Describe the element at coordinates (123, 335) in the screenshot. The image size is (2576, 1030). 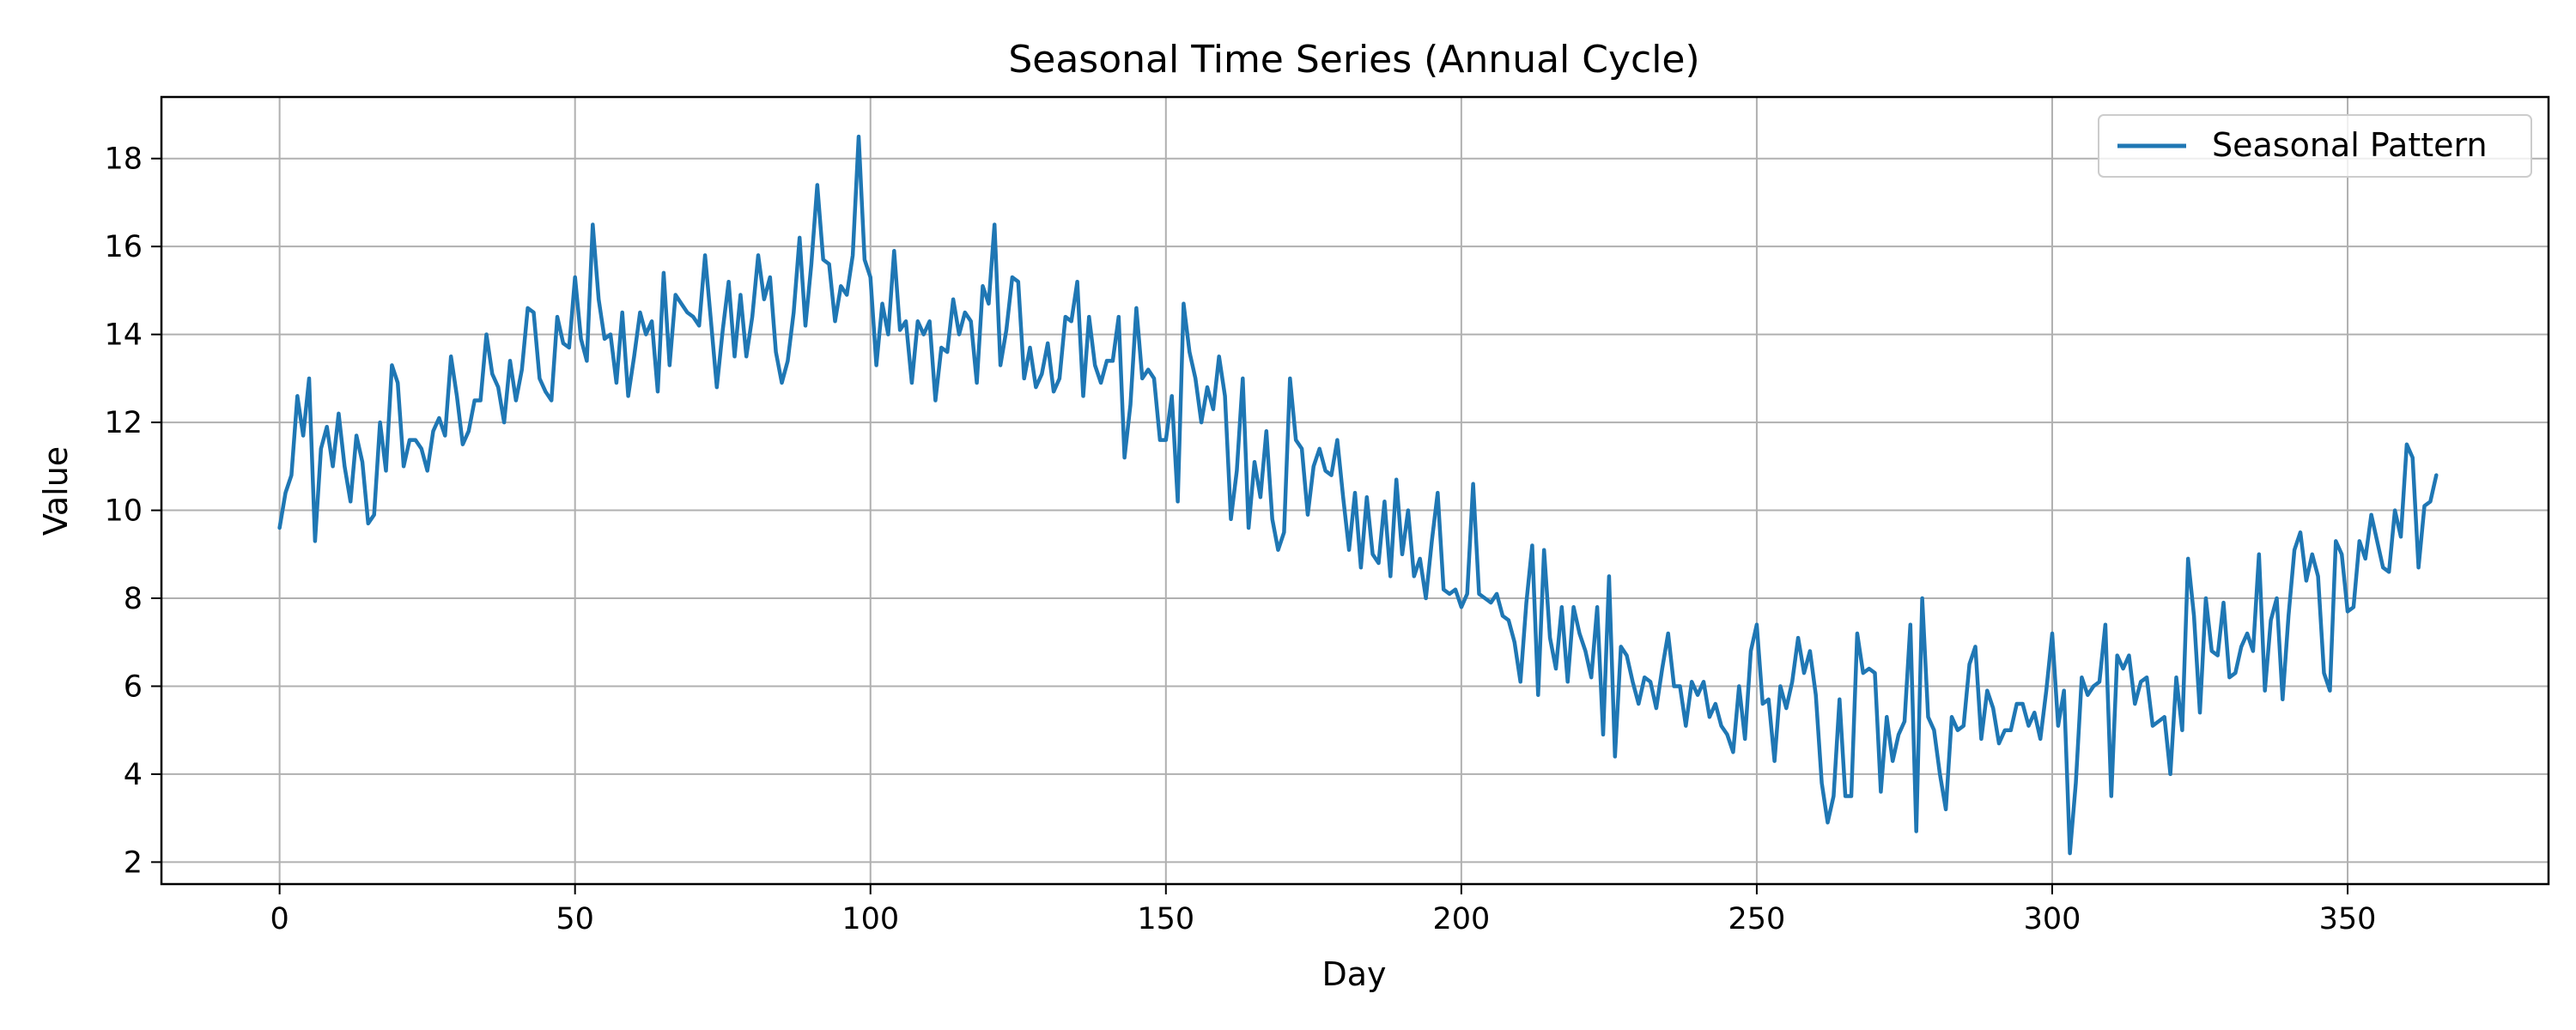
I see `y-tick-label: 14` at that location.